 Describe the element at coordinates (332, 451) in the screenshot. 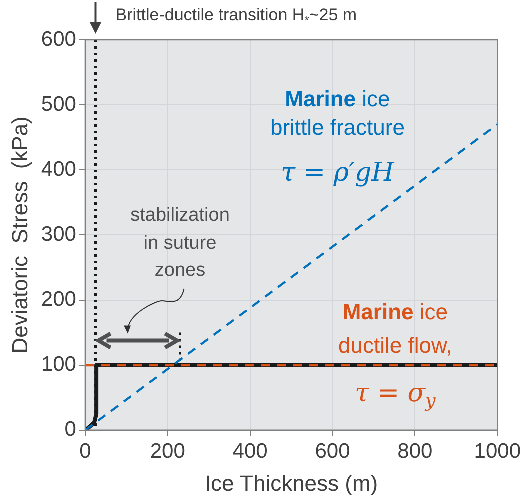

I see `x-tick-label: 600` at that location.